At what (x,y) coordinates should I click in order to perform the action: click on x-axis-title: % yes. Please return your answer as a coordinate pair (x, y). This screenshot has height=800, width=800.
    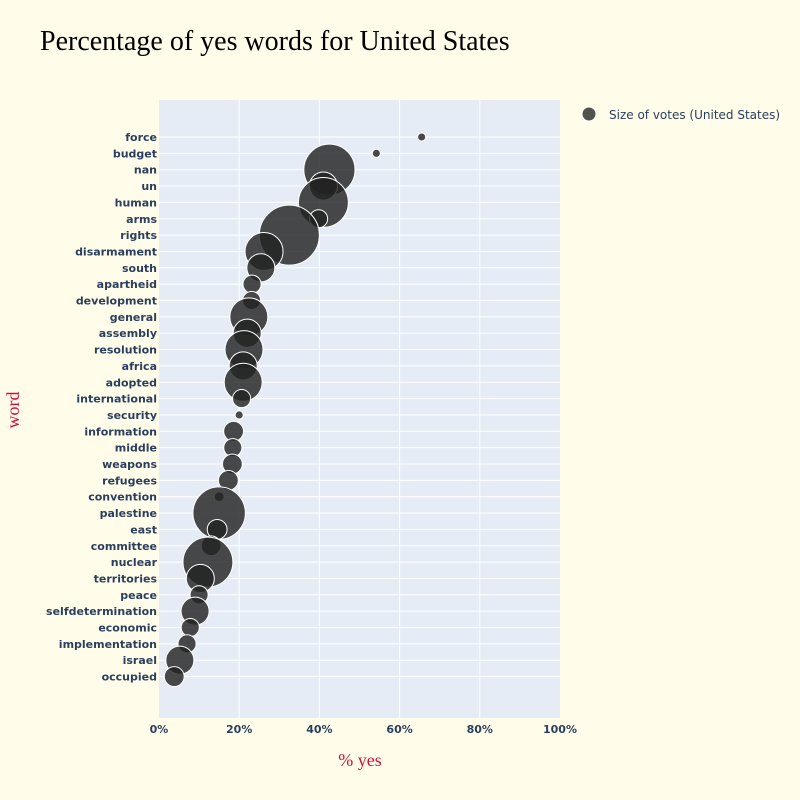
    Looking at the image, I should click on (360, 760).